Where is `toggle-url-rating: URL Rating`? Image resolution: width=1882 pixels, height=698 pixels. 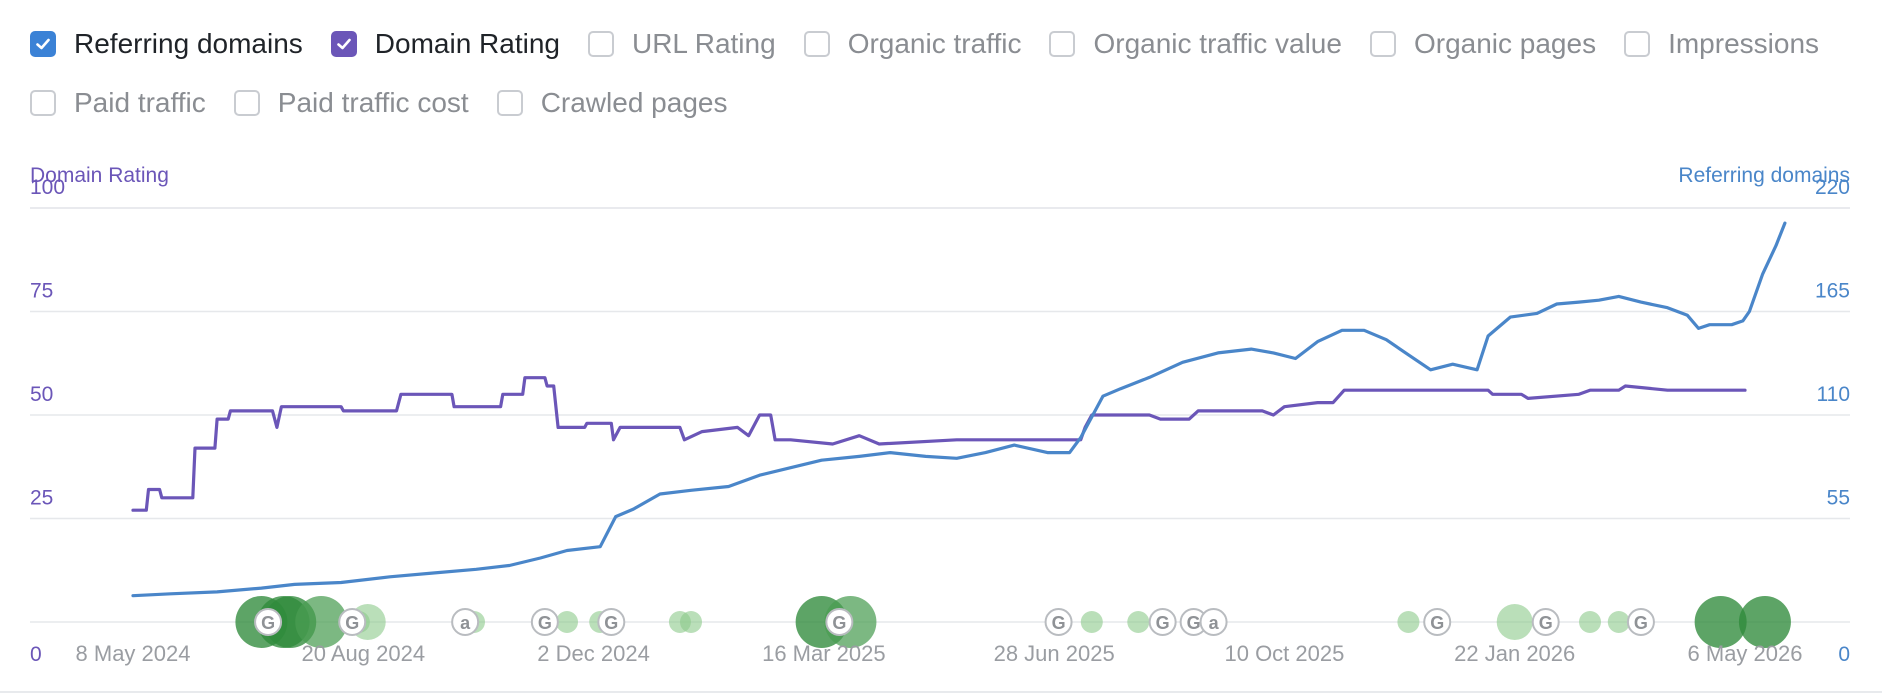
toggle-url-rating: URL Rating is located at coordinates (681, 44).